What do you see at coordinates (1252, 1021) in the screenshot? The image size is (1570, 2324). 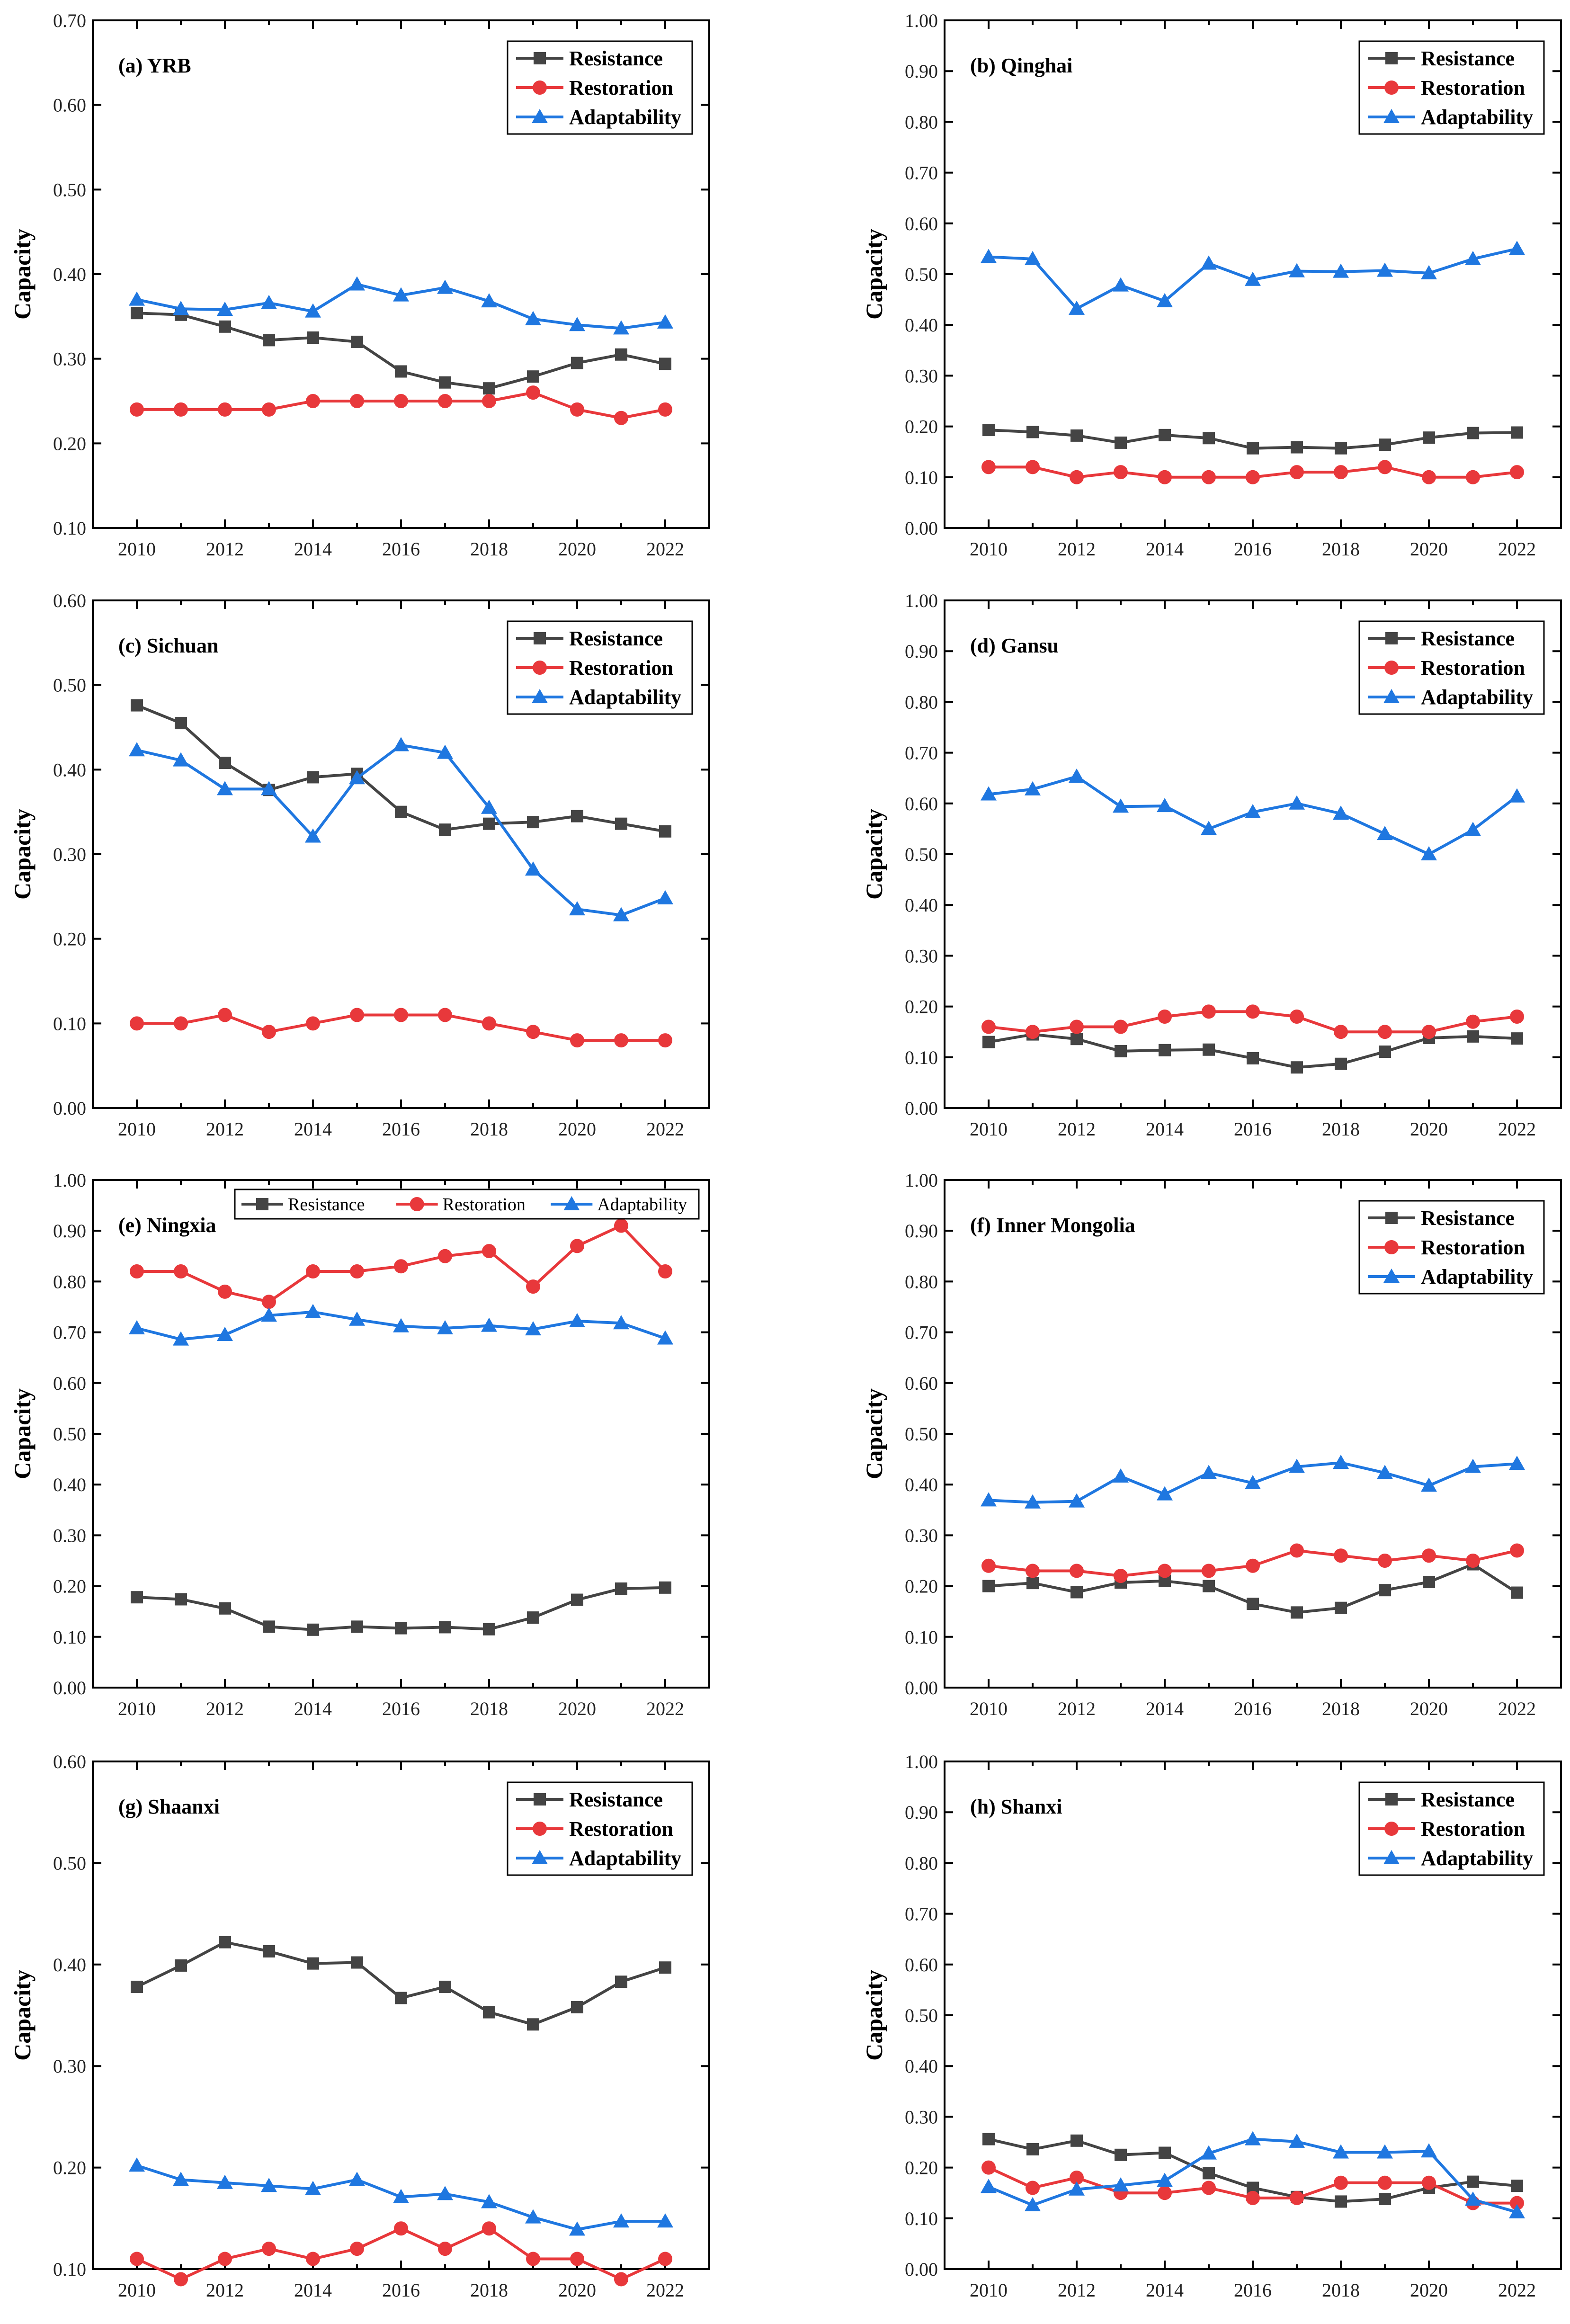 I see `series-restoration` at bounding box center [1252, 1021].